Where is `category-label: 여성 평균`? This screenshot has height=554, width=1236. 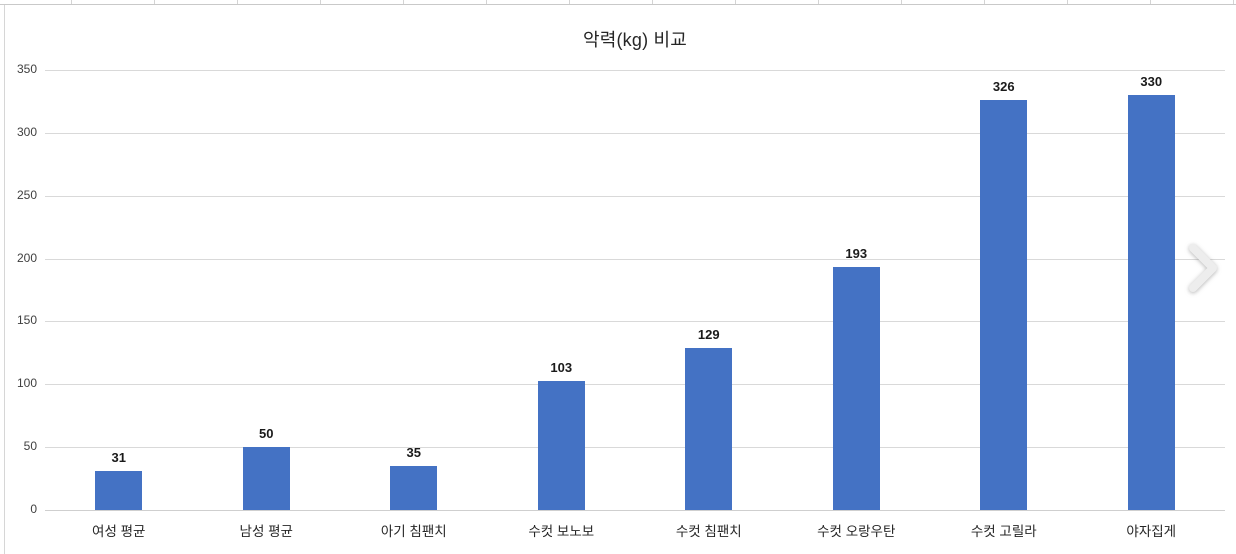 category-label: 여성 평균 is located at coordinates (119, 531).